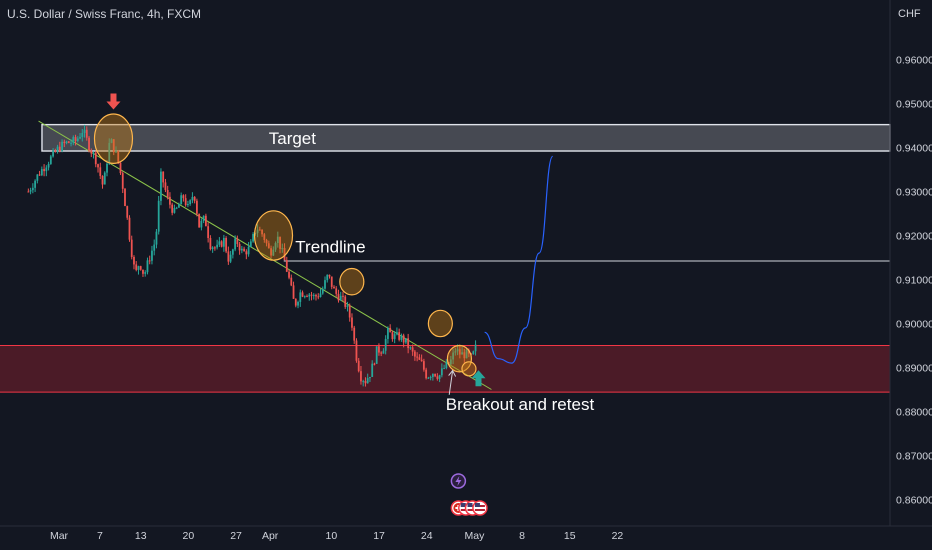 This screenshot has width=932, height=550. What do you see at coordinates (293, 138) in the screenshot?
I see `target-label: Target` at bounding box center [293, 138].